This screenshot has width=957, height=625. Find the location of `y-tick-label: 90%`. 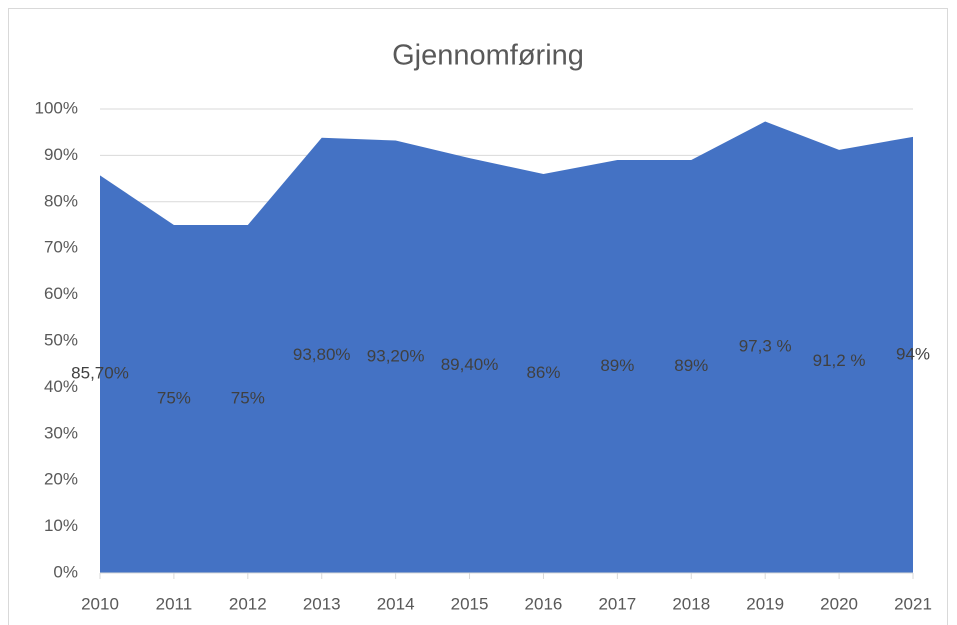

y-tick-label: 90% is located at coordinates (61, 154).